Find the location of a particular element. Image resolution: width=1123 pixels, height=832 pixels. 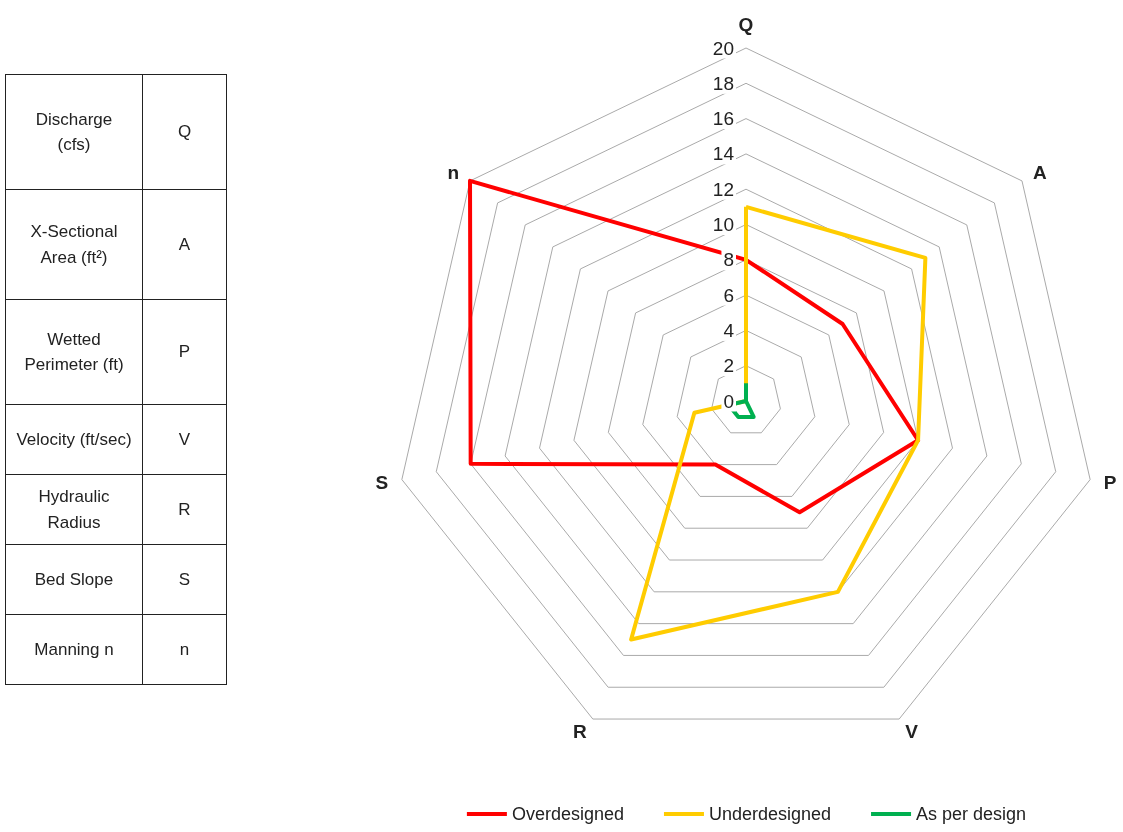

spoke-label: R is located at coordinates (580, 732).